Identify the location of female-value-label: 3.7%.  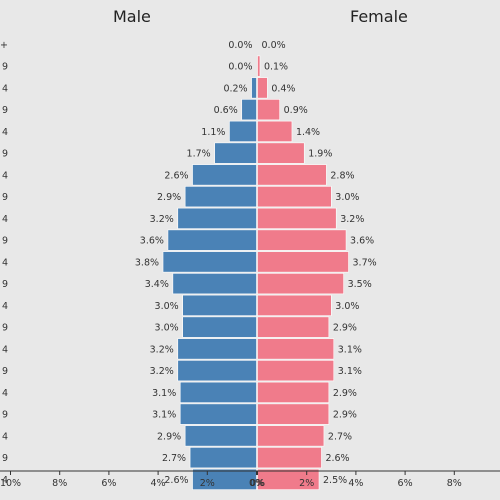
(365, 262).